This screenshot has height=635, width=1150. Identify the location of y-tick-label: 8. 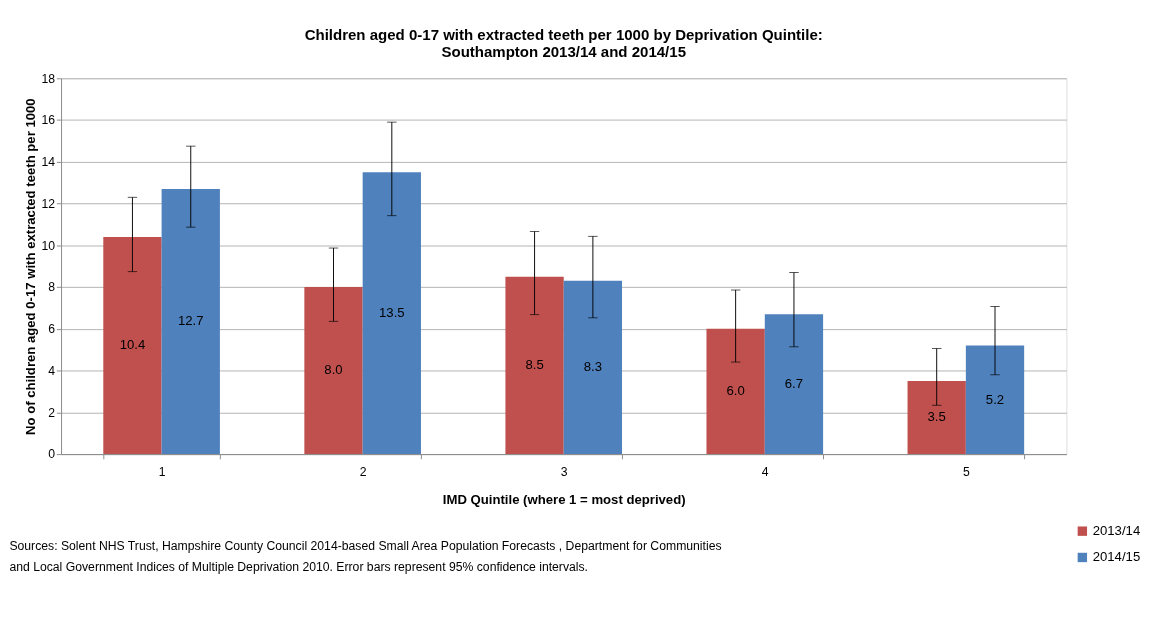
(52, 287).